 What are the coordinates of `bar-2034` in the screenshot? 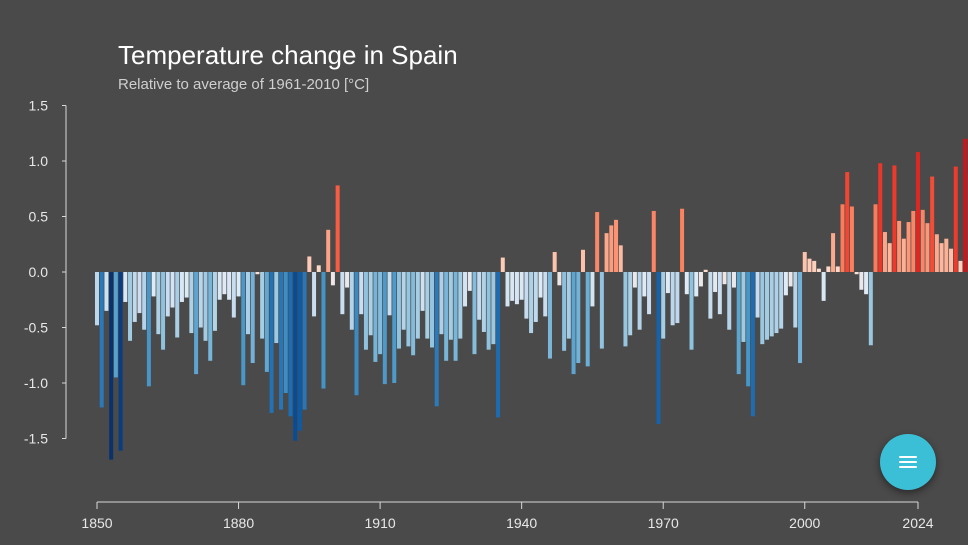 It's located at (965, 205).